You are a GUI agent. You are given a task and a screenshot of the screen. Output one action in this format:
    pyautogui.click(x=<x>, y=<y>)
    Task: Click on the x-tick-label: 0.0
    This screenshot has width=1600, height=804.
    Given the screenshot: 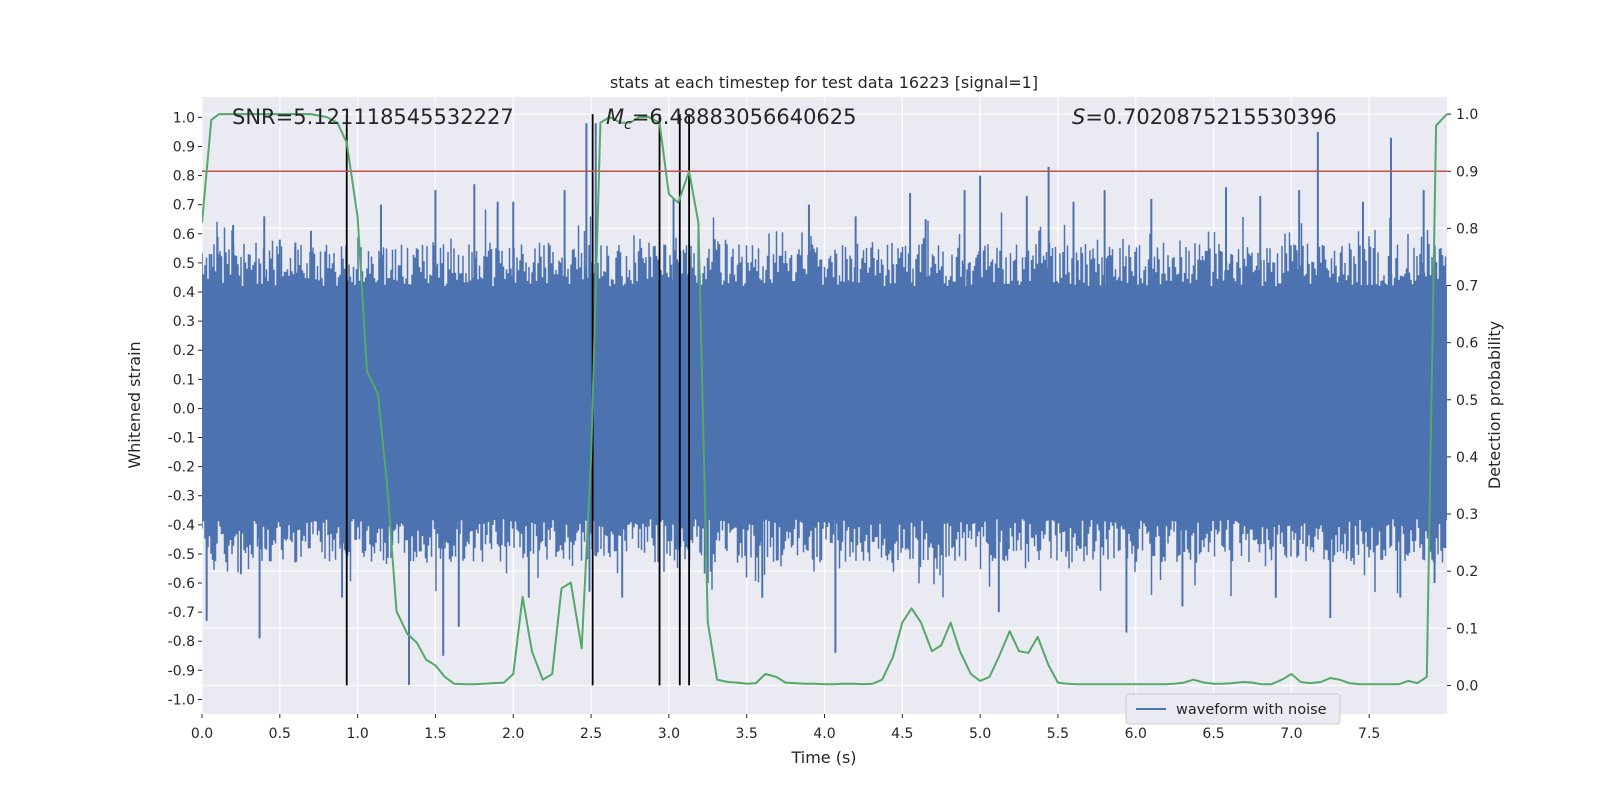 What is the action you would take?
    pyautogui.click(x=202, y=734)
    